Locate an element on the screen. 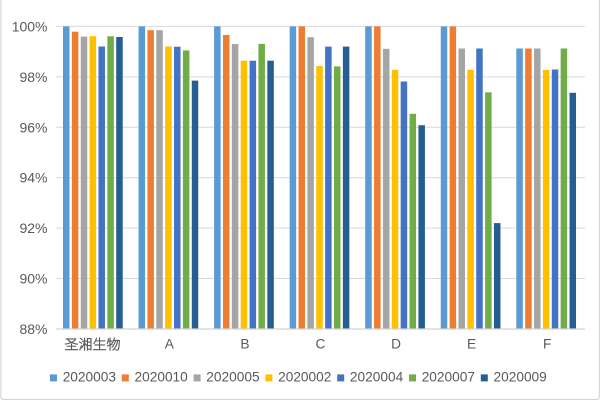 Image resolution: width=600 pixels, height=401 pixels. svg-text: 90% is located at coordinates (33, 279).